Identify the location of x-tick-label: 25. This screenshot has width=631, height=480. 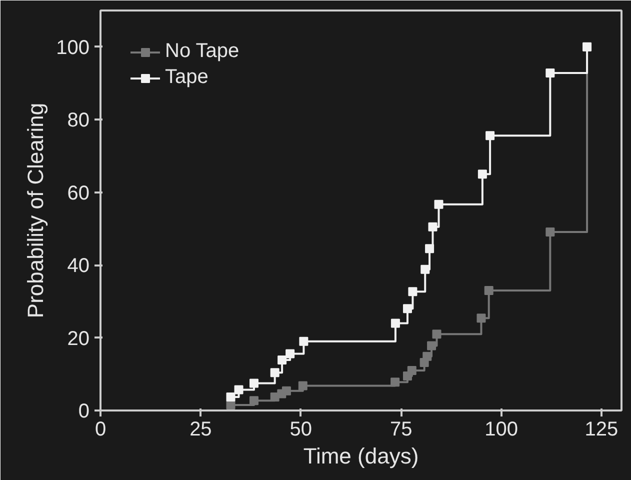
(201, 429).